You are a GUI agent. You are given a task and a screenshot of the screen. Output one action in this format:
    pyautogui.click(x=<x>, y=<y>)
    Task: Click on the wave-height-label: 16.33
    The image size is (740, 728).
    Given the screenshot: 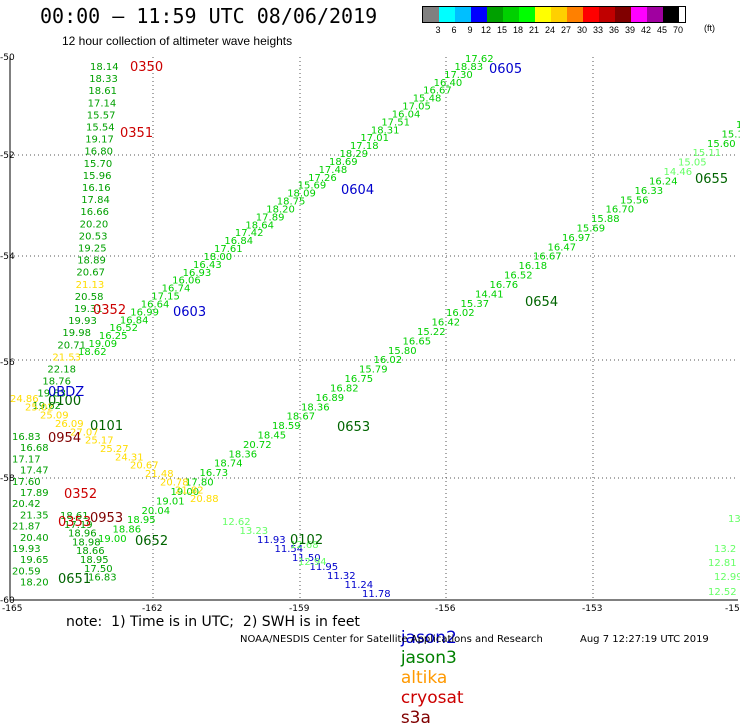 What is the action you would take?
    pyautogui.click(x=649, y=191)
    